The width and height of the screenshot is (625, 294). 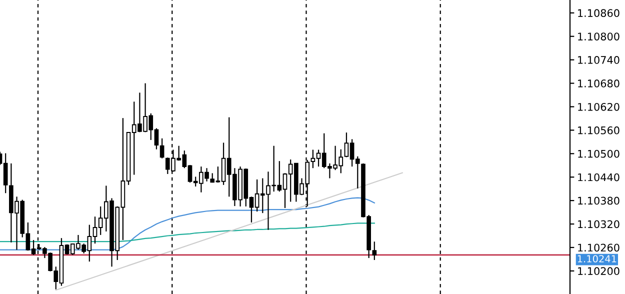 What do you see at coordinates (599, 84) in the screenshot?
I see `y-tick-label: 1.10680` at bounding box center [599, 84].